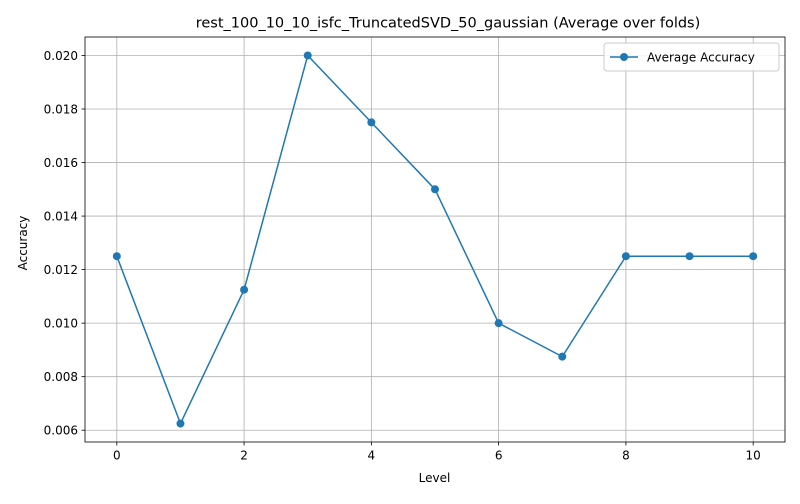 This screenshot has width=800, height=504. Describe the element at coordinates (435, 478) in the screenshot. I see `x-axis-label: Level` at that location.